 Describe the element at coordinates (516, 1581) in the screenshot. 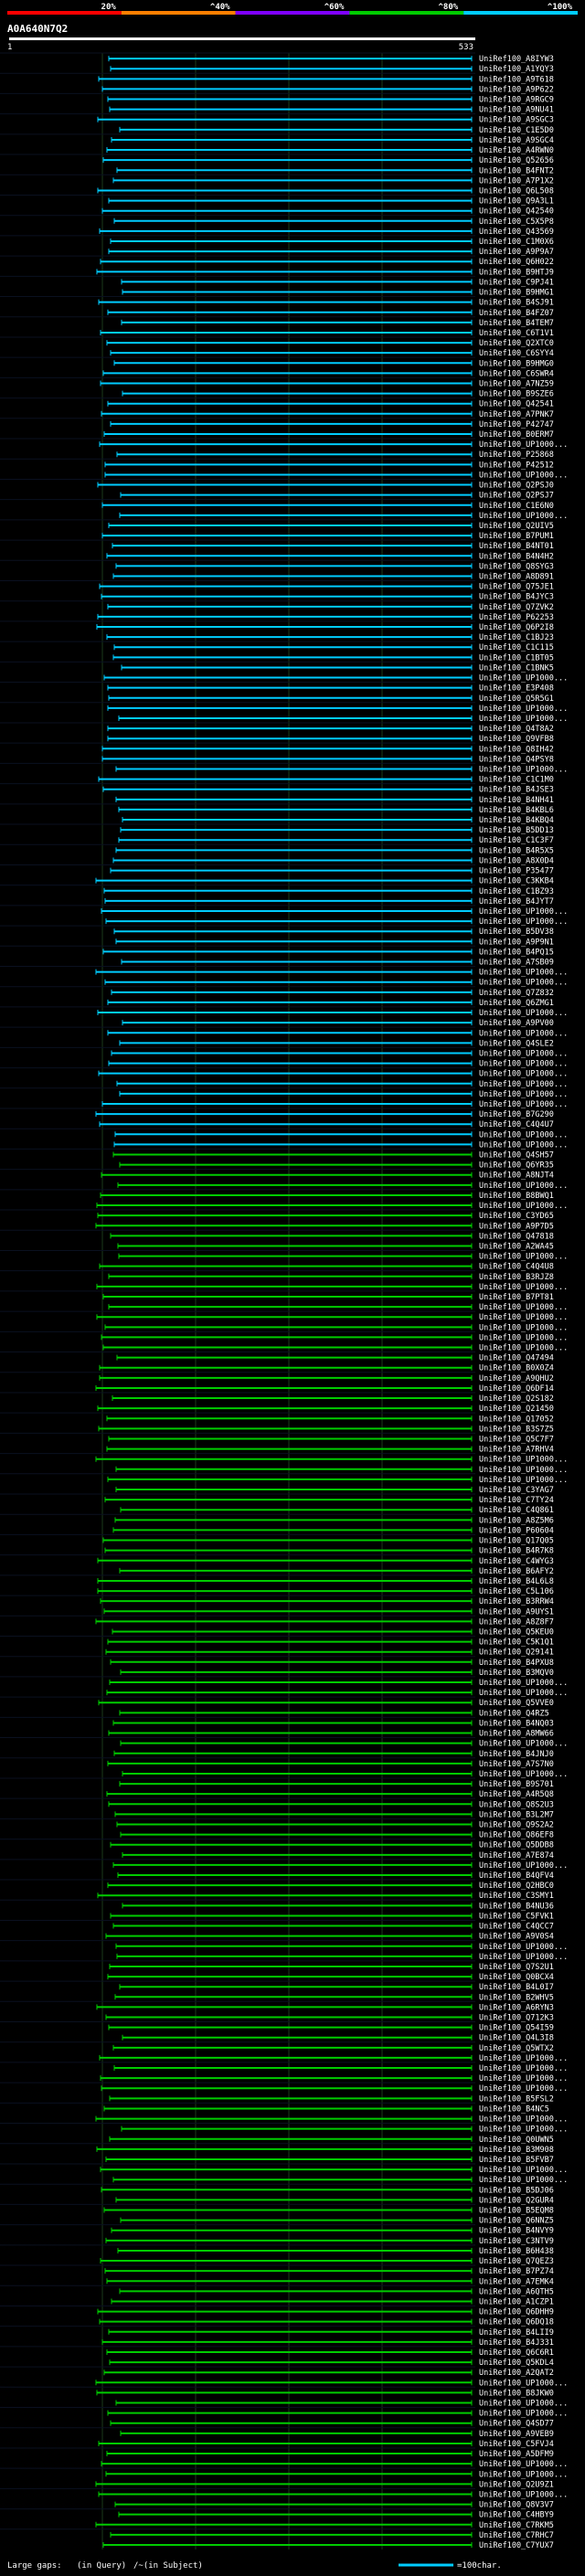

I see `hit-label: UniRef100_B4L6L8` at that location.